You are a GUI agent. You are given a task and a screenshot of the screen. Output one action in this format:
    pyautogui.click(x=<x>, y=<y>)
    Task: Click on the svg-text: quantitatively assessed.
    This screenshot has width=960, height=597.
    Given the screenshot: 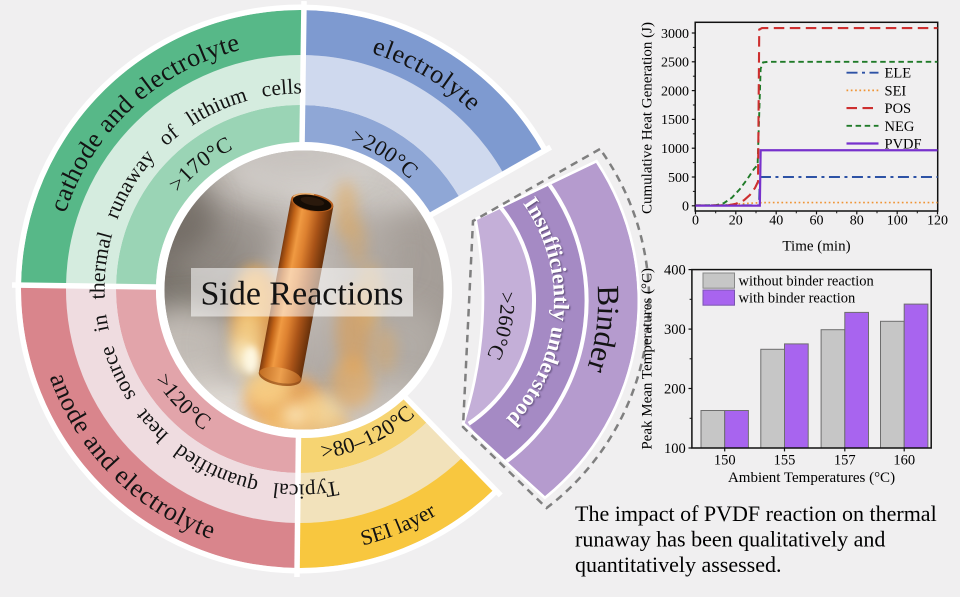 What is the action you would take?
    pyautogui.click(x=678, y=564)
    